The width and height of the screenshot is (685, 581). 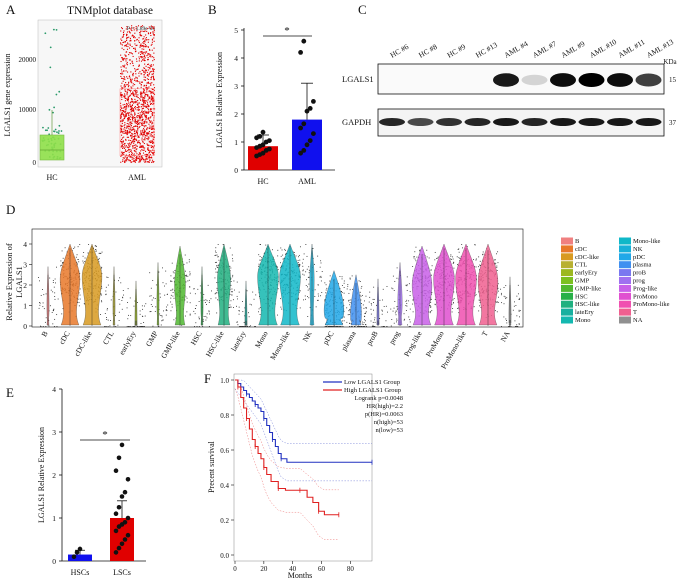 What do you see at coordinates (236, 58) in the screenshot?
I see `panel-b-ytick-label: 4` at bounding box center [236, 58].